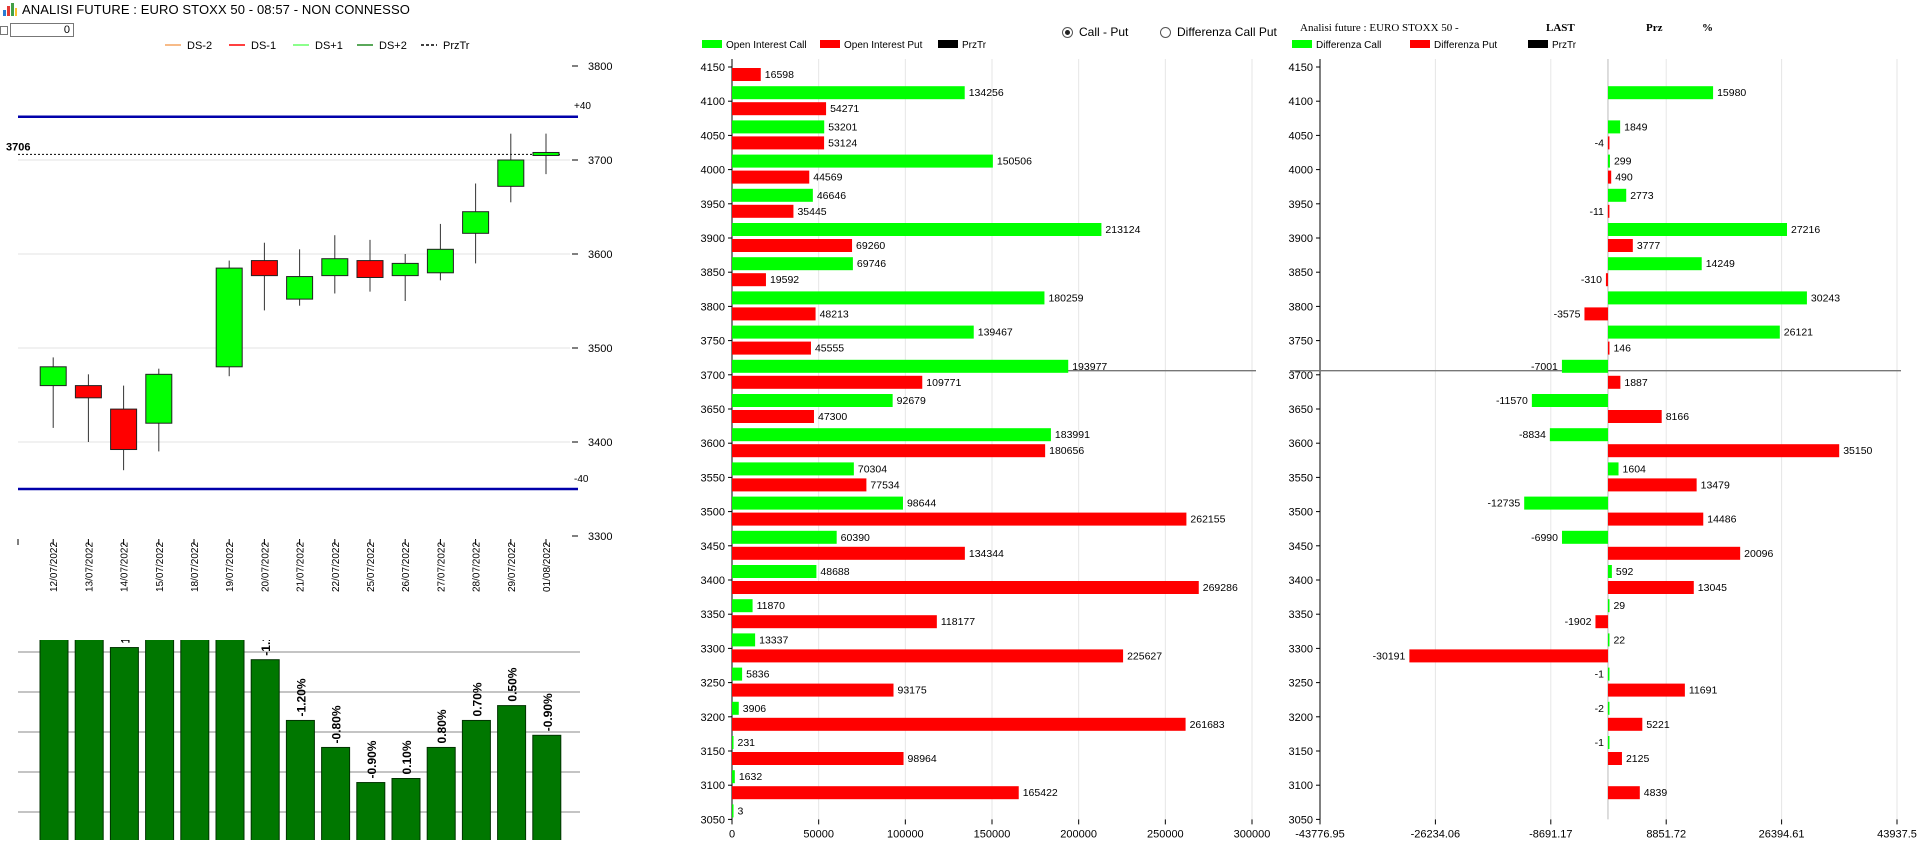  Describe the element at coordinates (393, 46) in the screenshot. I see `legend-label: DS+2` at that location.